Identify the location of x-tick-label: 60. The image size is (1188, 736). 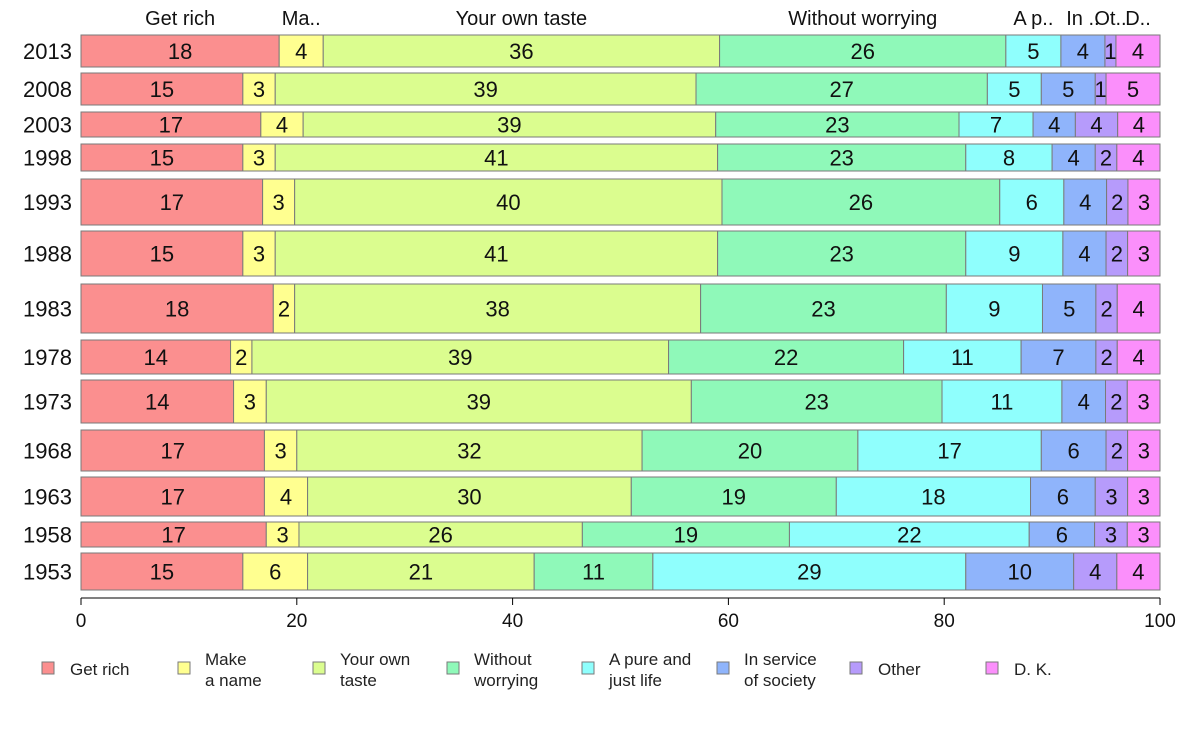
(728, 621).